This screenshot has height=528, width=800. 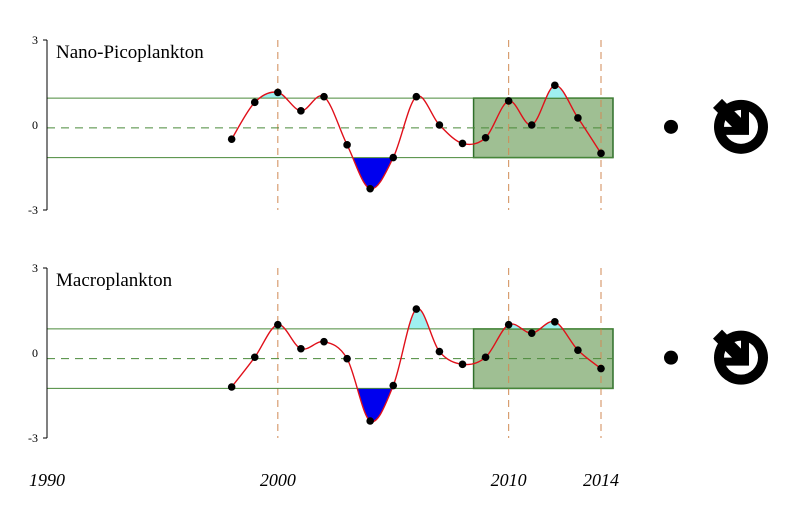 What do you see at coordinates (278, 480) in the screenshot?
I see `x-tick-label: 2000` at bounding box center [278, 480].